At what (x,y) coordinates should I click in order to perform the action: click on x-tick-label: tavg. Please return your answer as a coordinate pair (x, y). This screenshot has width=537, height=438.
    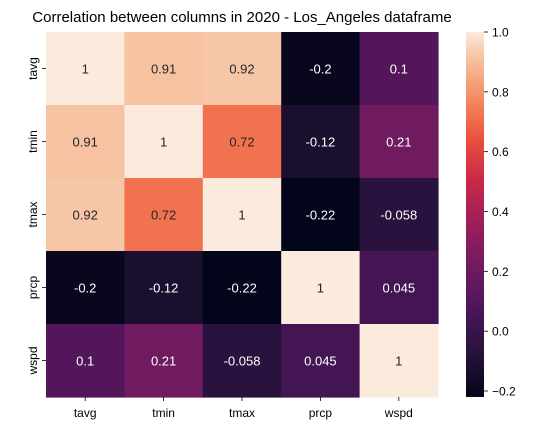
    Looking at the image, I should click on (85, 413).